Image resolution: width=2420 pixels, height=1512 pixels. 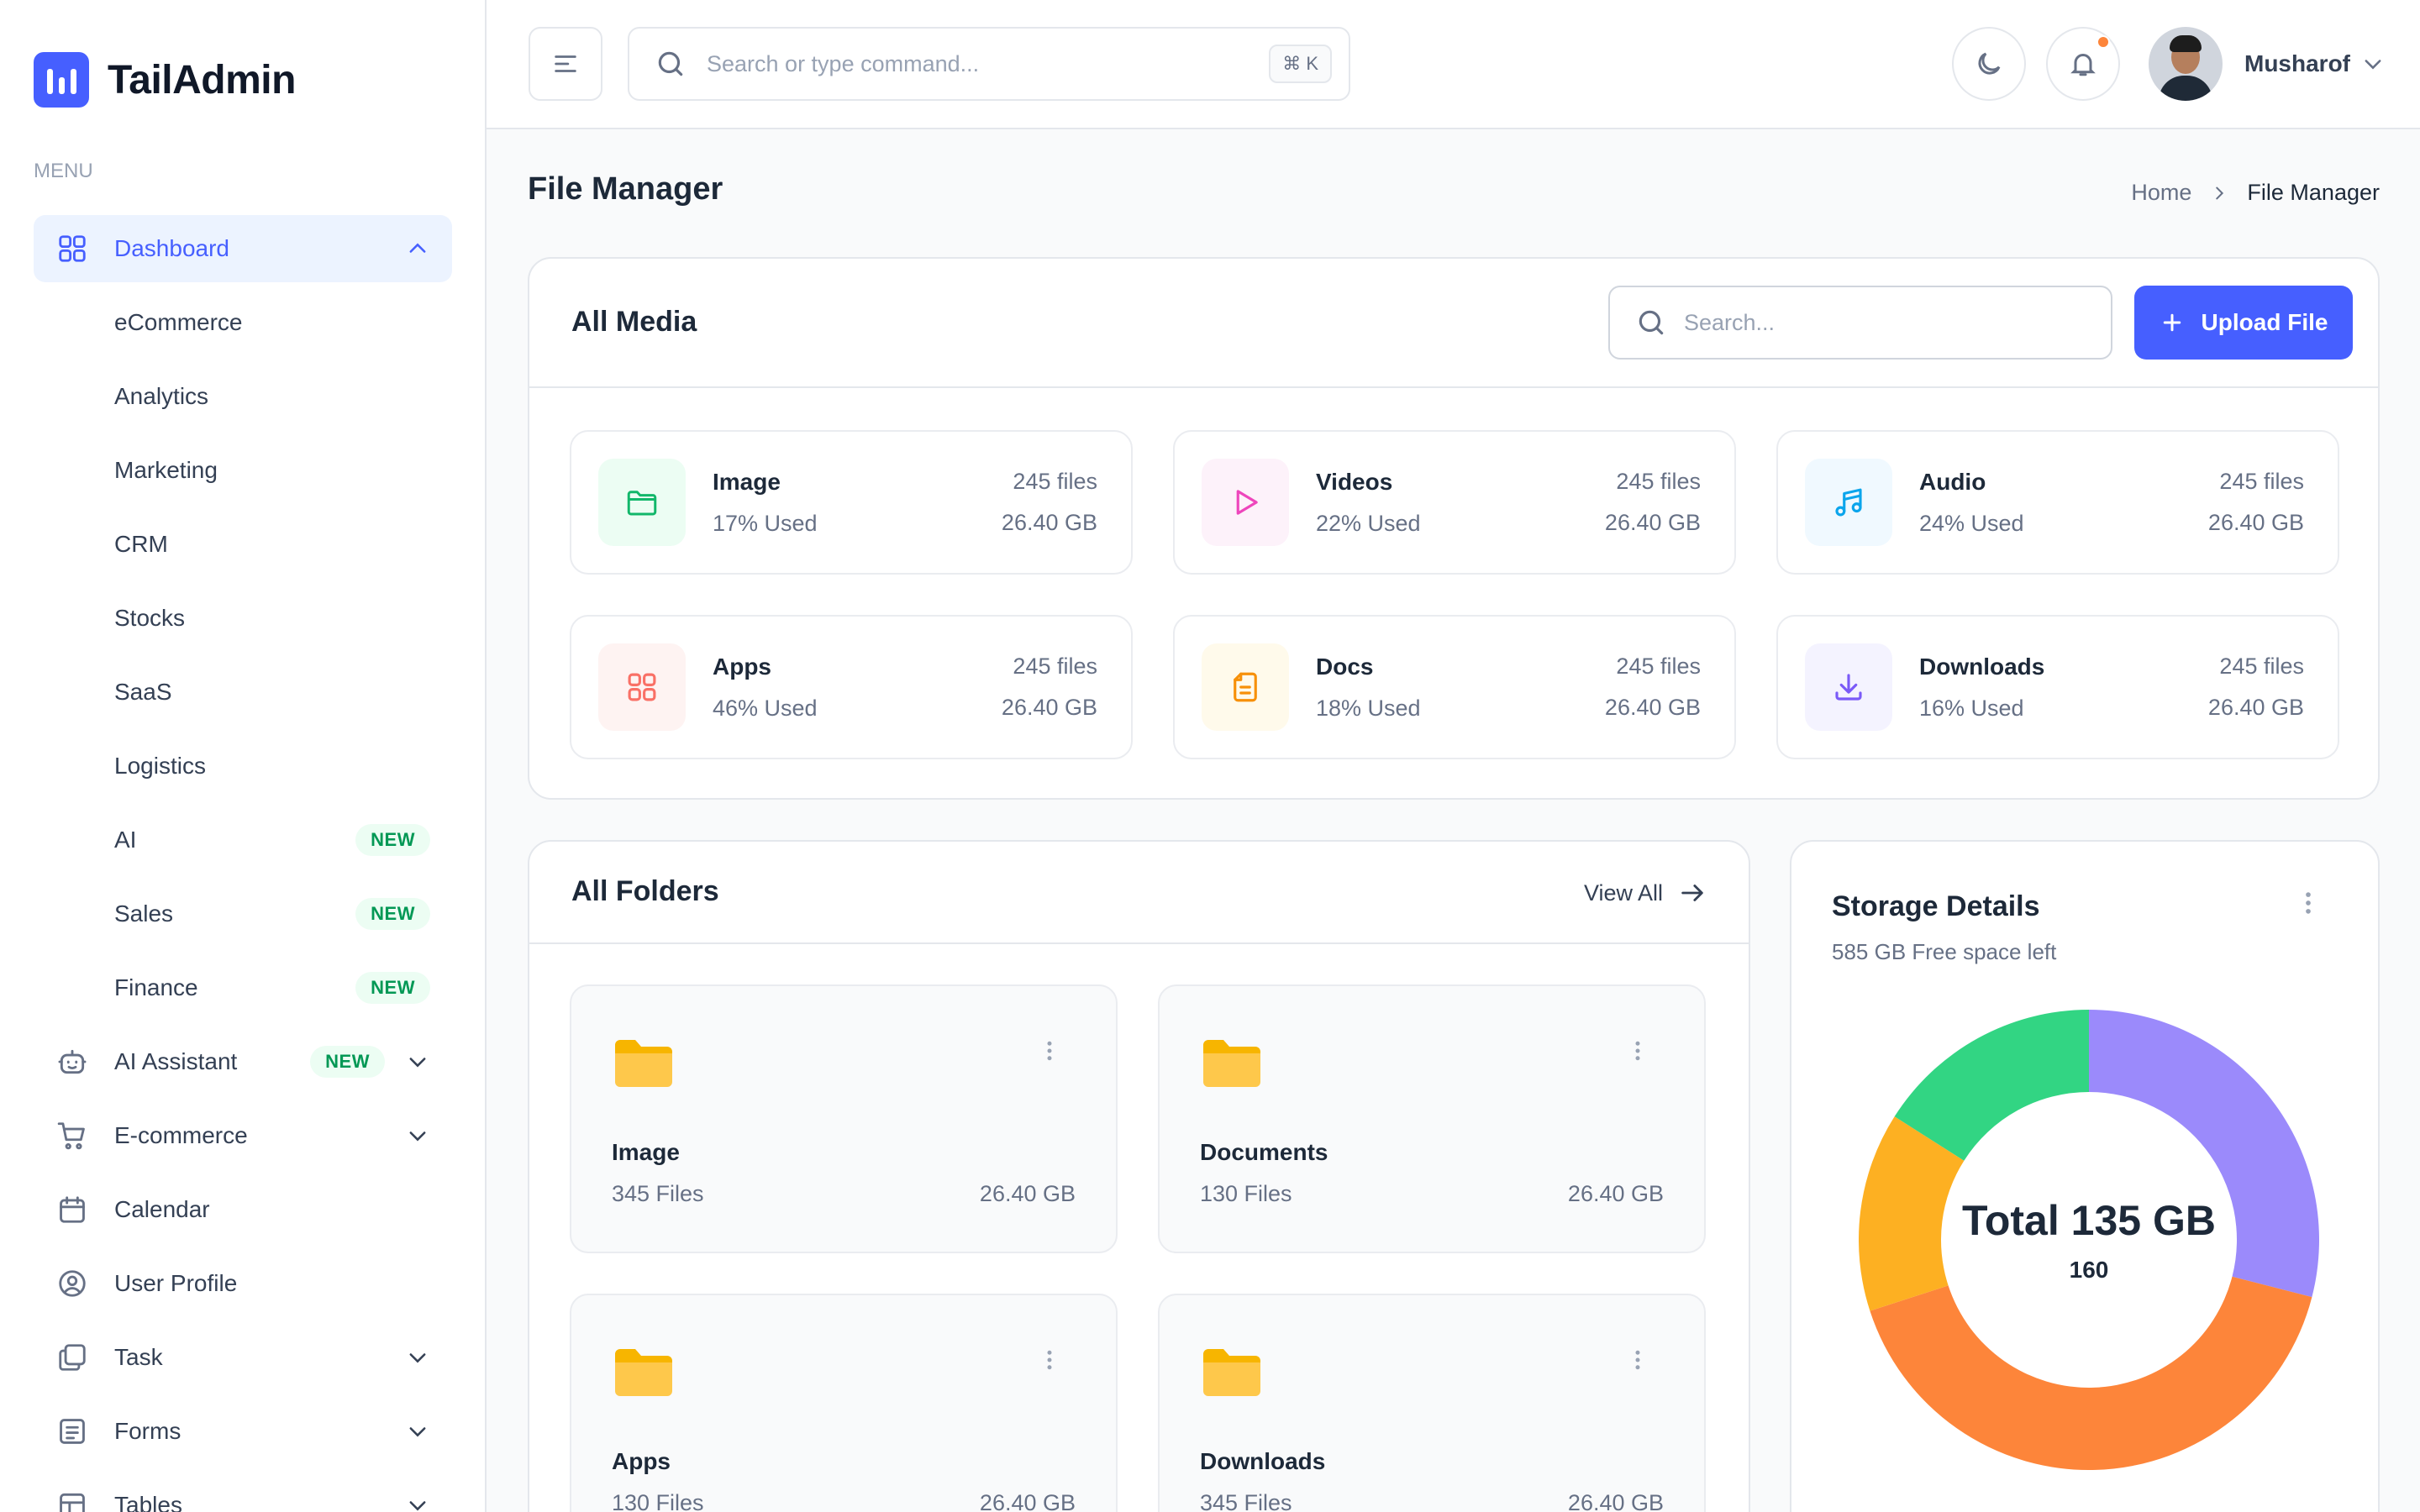 What do you see at coordinates (243, 1061) in the screenshot?
I see `sidebar-item-ai-assistant: AI Assistant NEW` at bounding box center [243, 1061].